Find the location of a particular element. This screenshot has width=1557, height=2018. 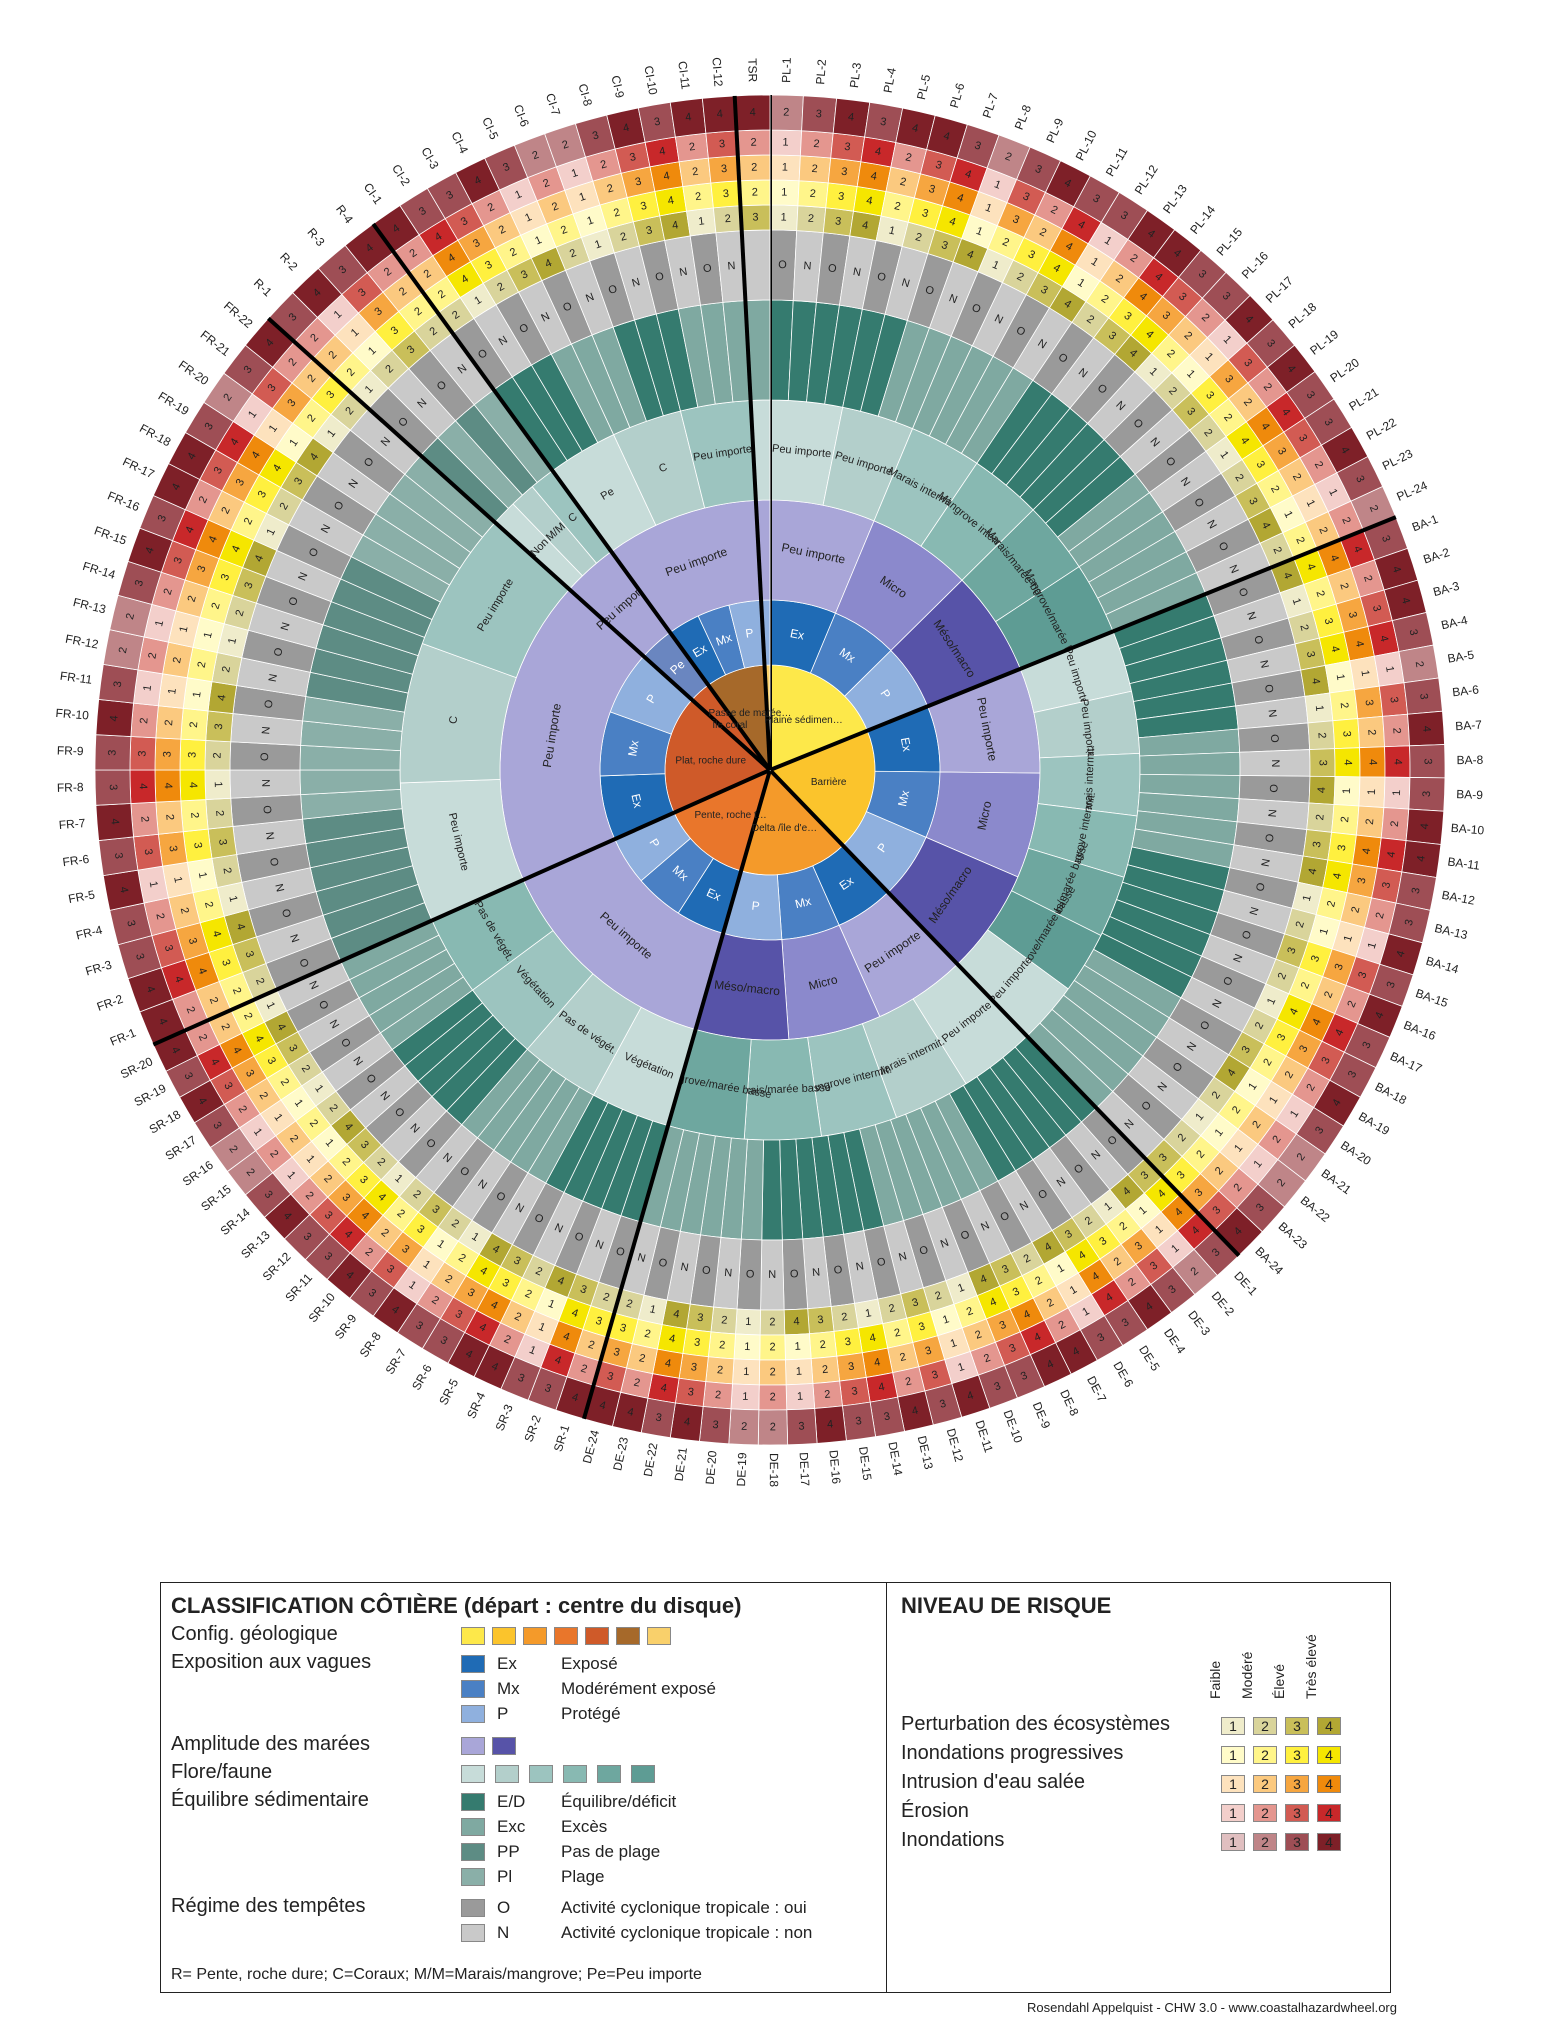

category-label: PL-4 is located at coordinates (890, 80).